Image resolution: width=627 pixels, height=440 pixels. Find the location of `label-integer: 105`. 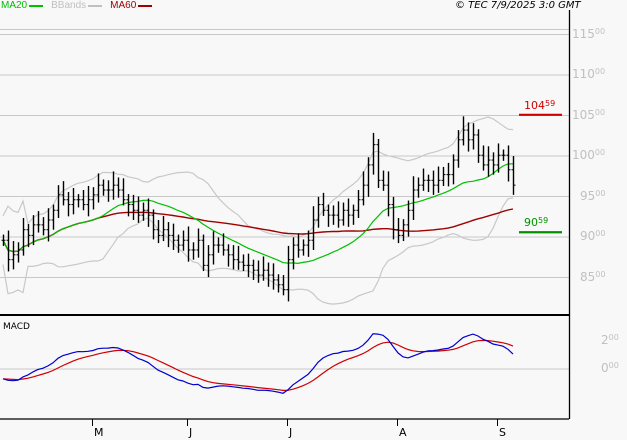

label-integer: 105 is located at coordinates (583, 114).